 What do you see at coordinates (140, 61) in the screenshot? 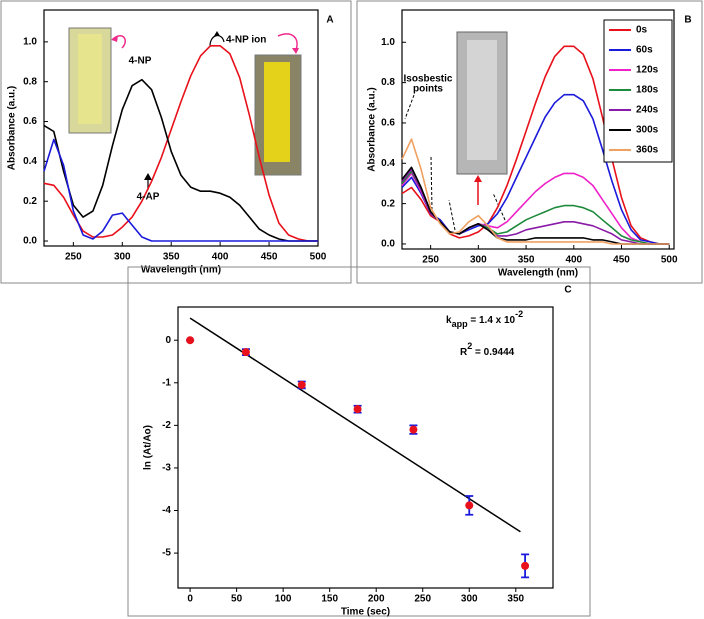
I see `annotation: 4-NP` at bounding box center [140, 61].